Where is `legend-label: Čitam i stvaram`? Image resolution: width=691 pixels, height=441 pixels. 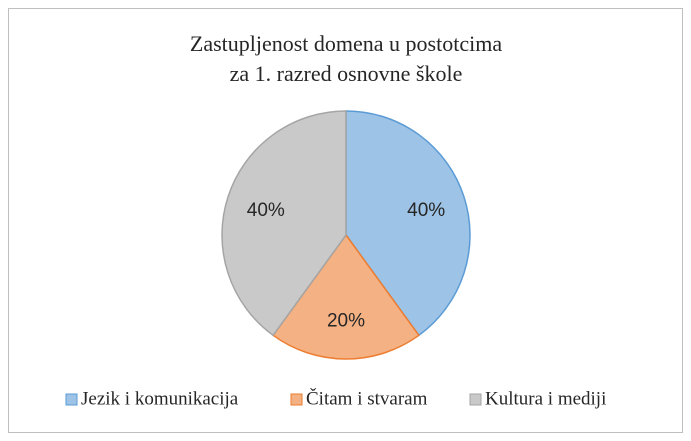 legend-label: Čitam i stvaram is located at coordinates (367, 398).